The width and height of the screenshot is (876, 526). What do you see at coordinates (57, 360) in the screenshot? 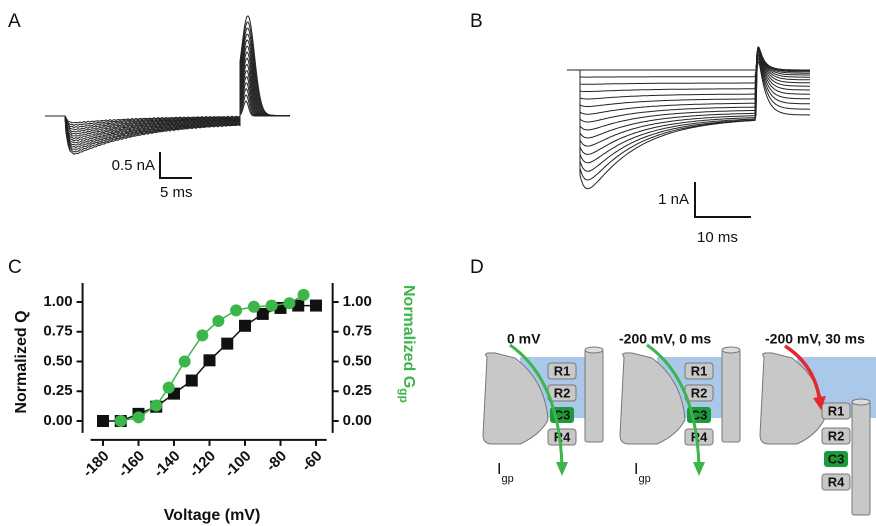
I see `y-tick-label: 0.50` at bounding box center [57, 360].